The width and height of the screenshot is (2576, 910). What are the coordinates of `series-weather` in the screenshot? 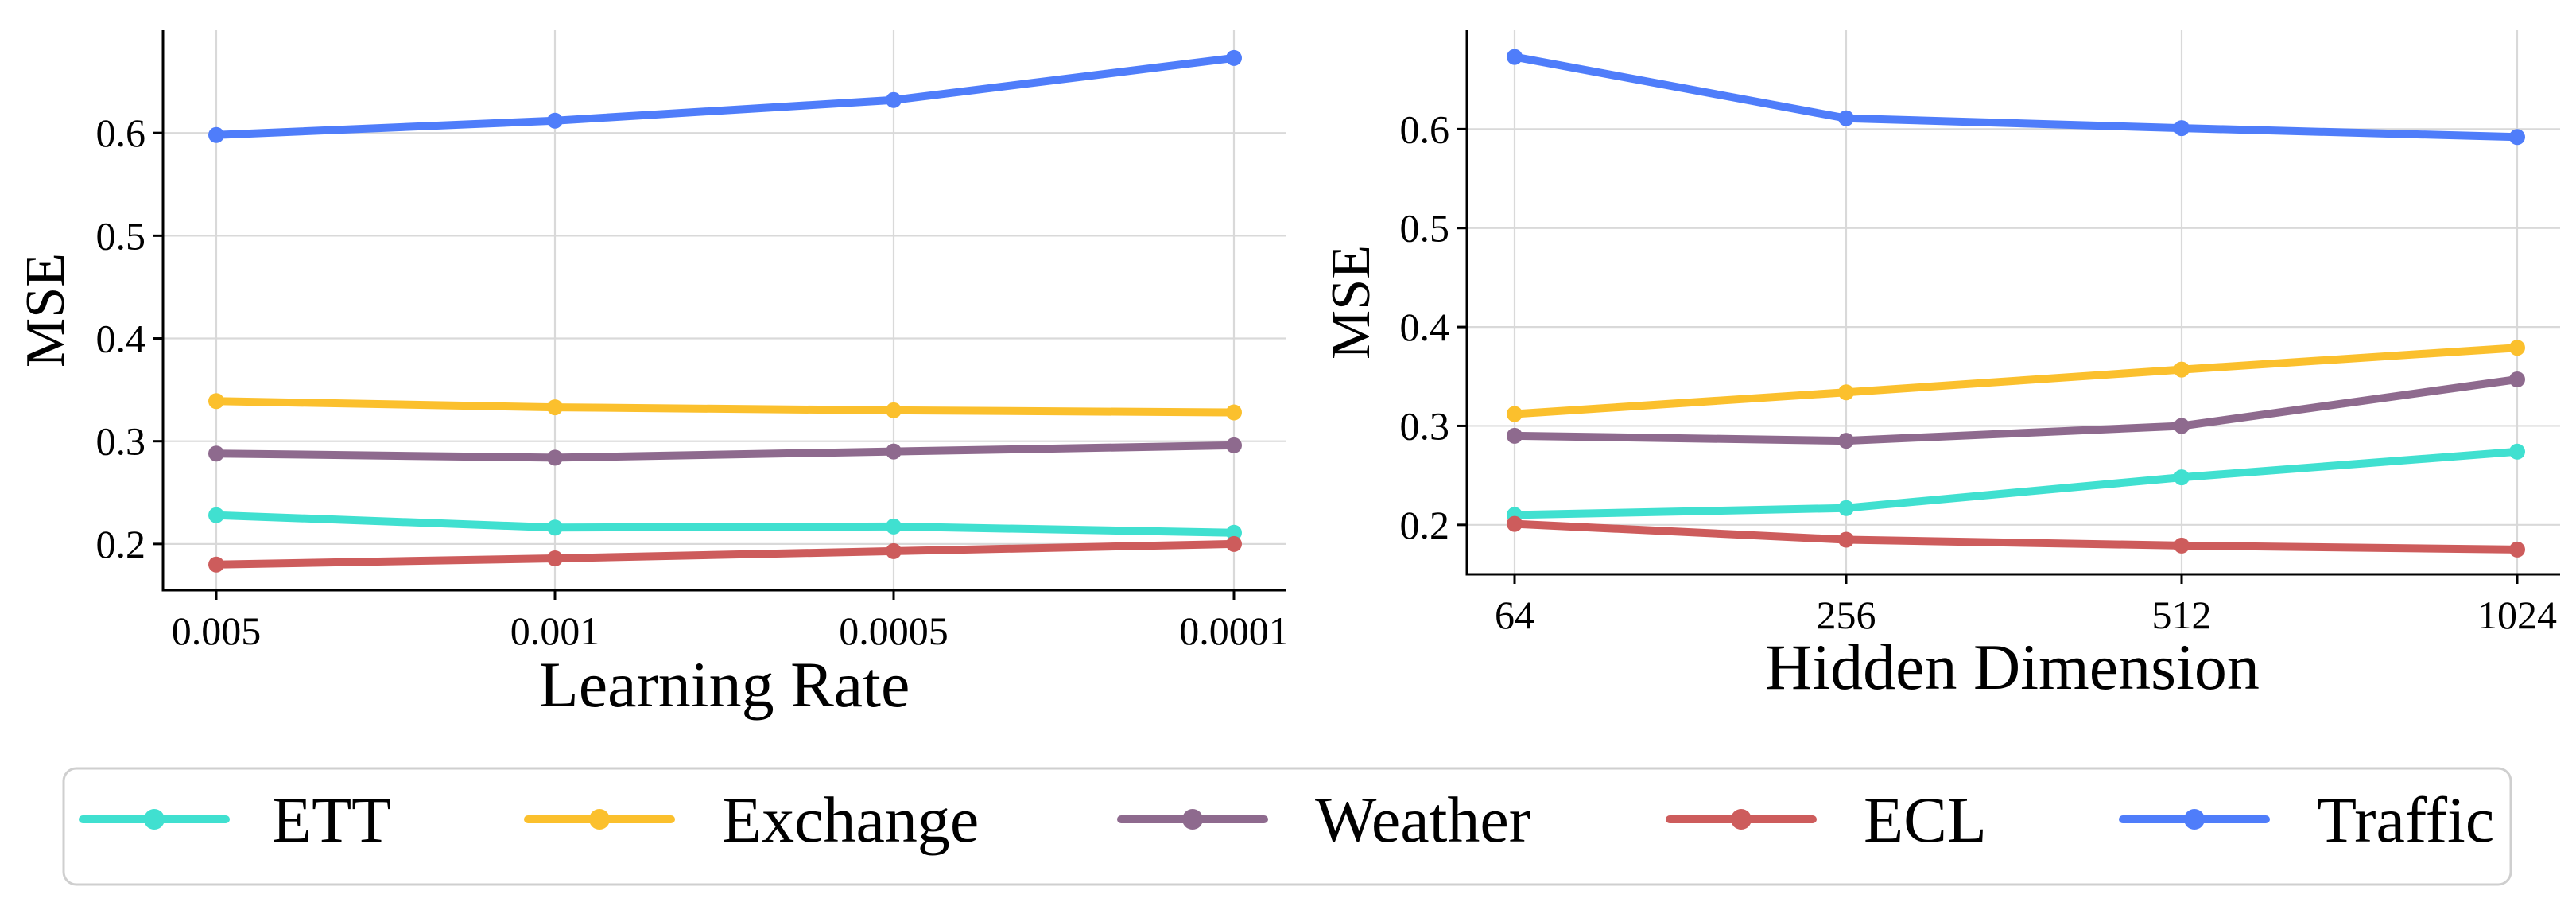 It's located at (2016, 410).